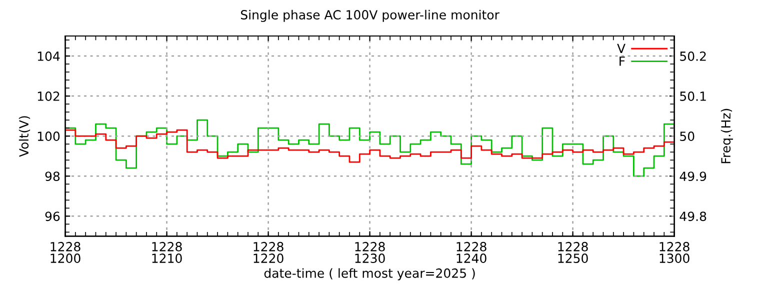 This screenshot has height=288, width=768. What do you see at coordinates (24, 136) in the screenshot?
I see `y-axis-title: Volt(V)` at bounding box center [24, 136].